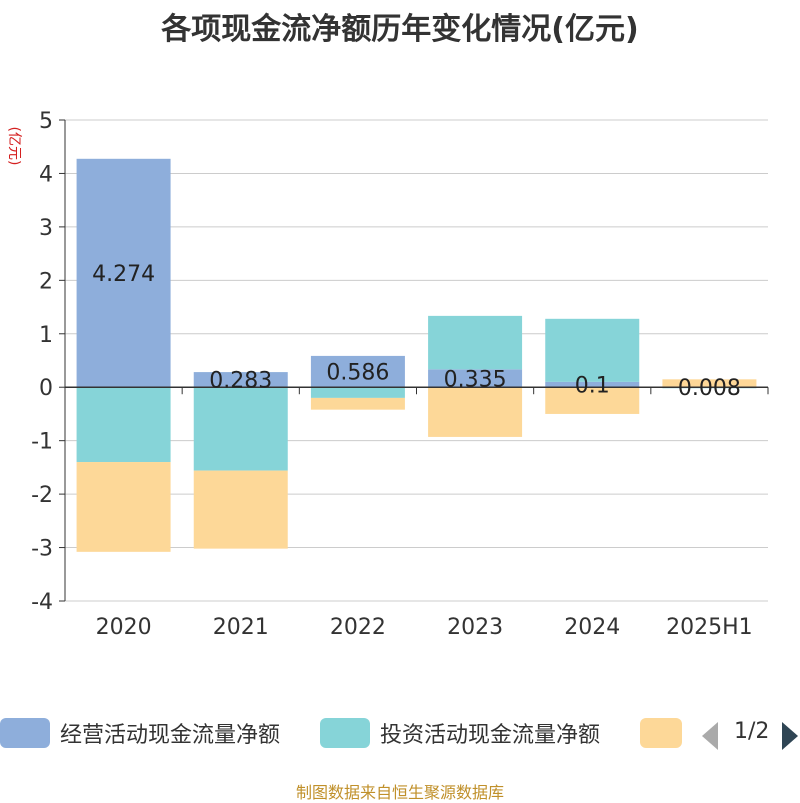 The height and width of the screenshot is (803, 800). Describe the element at coordinates (241, 428) in the screenshot. I see `bar-series-1-2021` at that location.